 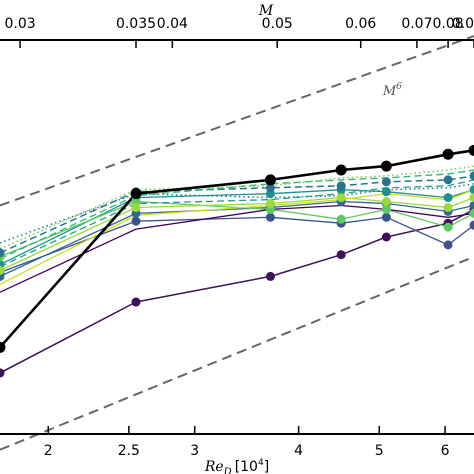 I want to click on top-tick-label-7: 0.0, so click(x=463, y=24).